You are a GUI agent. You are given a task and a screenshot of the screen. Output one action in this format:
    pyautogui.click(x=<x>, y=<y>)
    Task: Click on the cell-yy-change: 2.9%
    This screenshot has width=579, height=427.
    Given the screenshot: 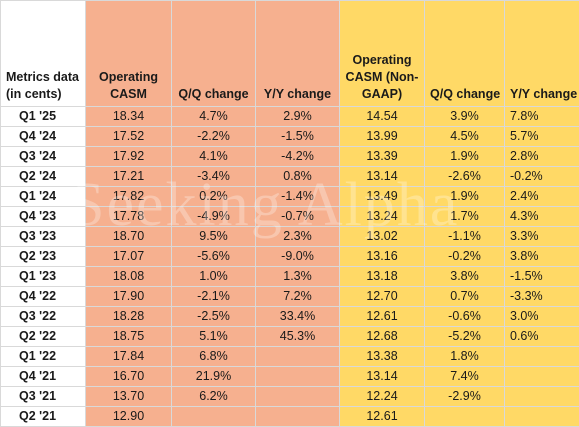 What is the action you would take?
    pyautogui.click(x=298, y=117)
    